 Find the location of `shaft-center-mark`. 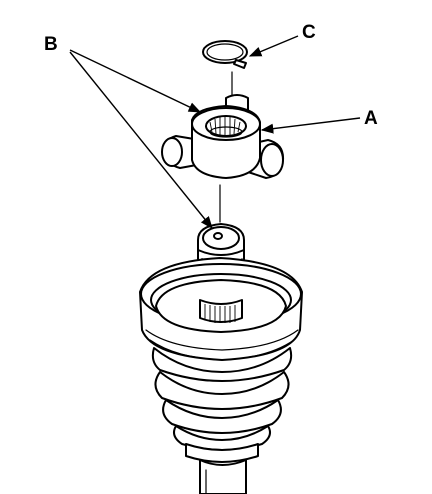

shaft-center-mark is located at coordinates (218, 236).